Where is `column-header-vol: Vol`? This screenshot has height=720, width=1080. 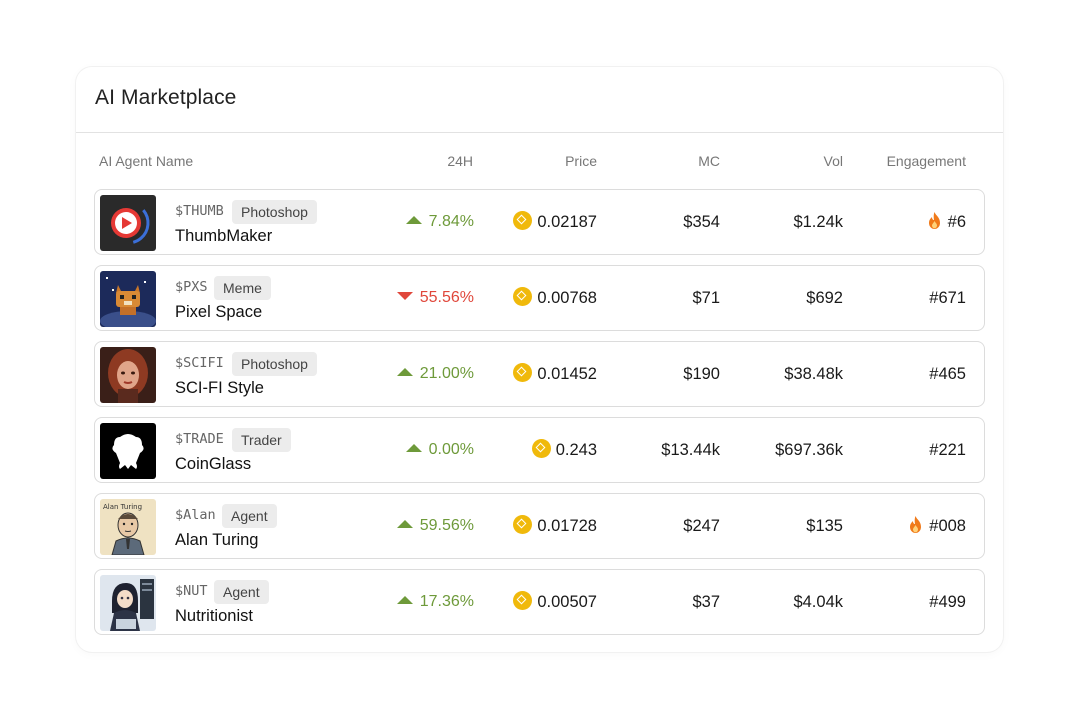 column-header-vol: Vol is located at coordinates (833, 161).